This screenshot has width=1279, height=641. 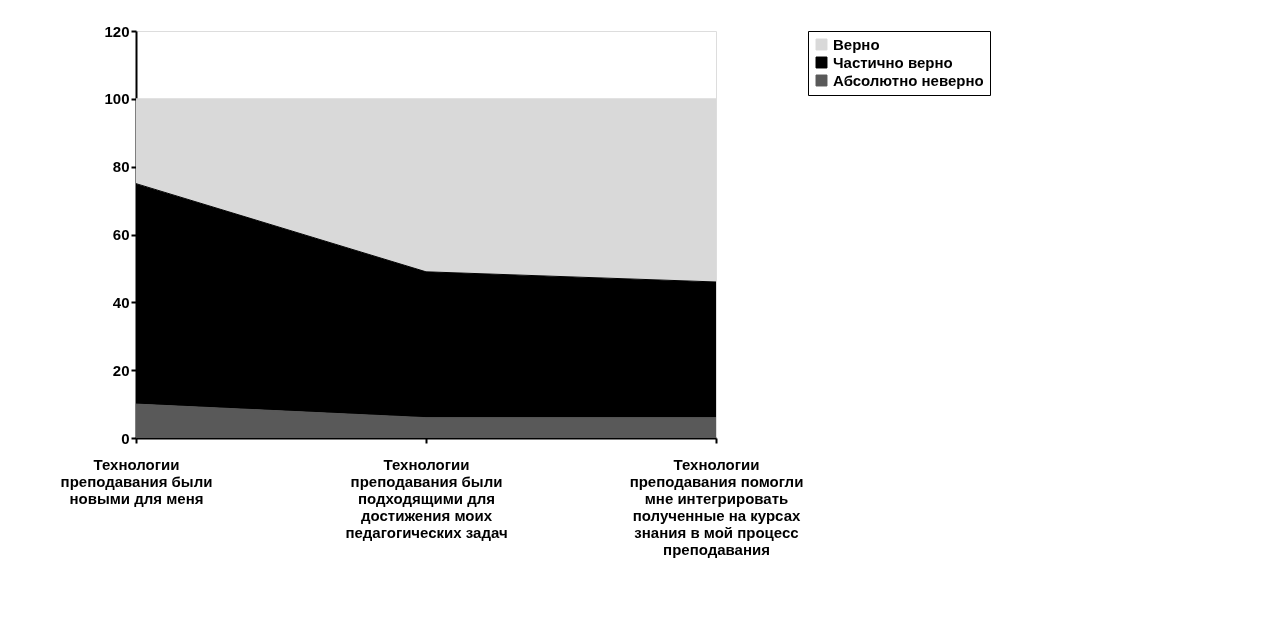 What do you see at coordinates (136, 481) in the screenshot?
I see `x-tick-label: Технологии преподавания были новыми для меня` at bounding box center [136, 481].